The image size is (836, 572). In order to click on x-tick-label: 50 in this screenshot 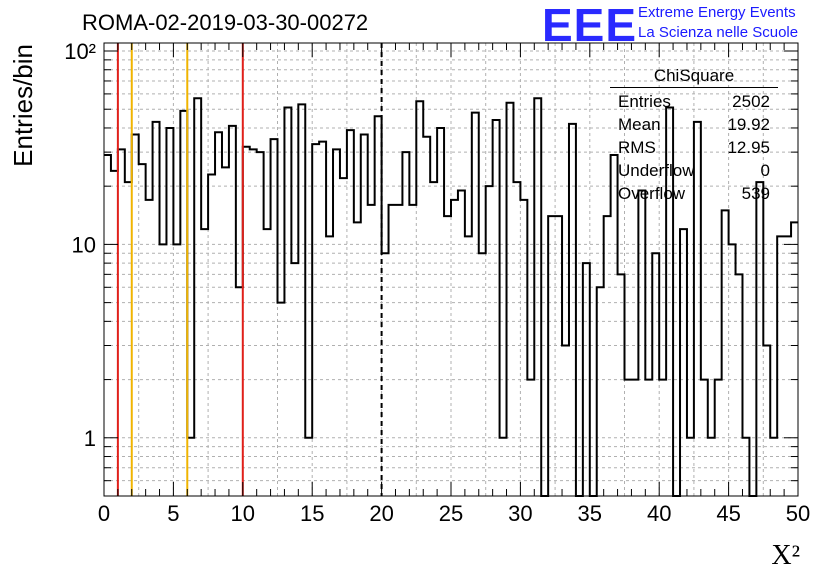, I will do `click(798, 513)`.